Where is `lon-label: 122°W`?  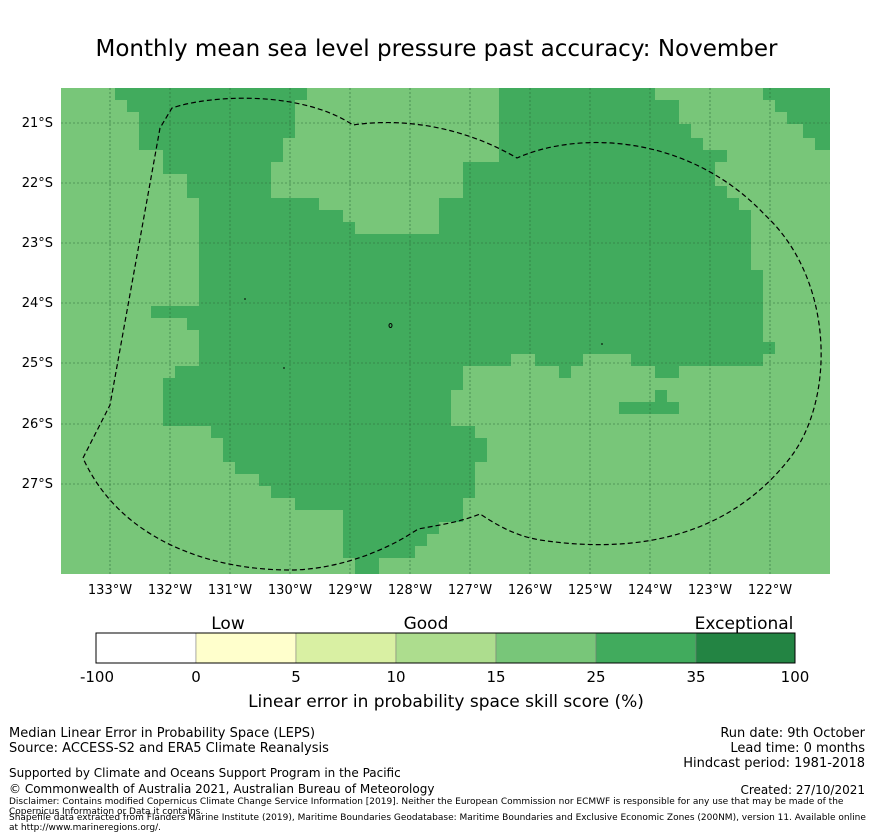 lon-label: 122°W is located at coordinates (770, 590).